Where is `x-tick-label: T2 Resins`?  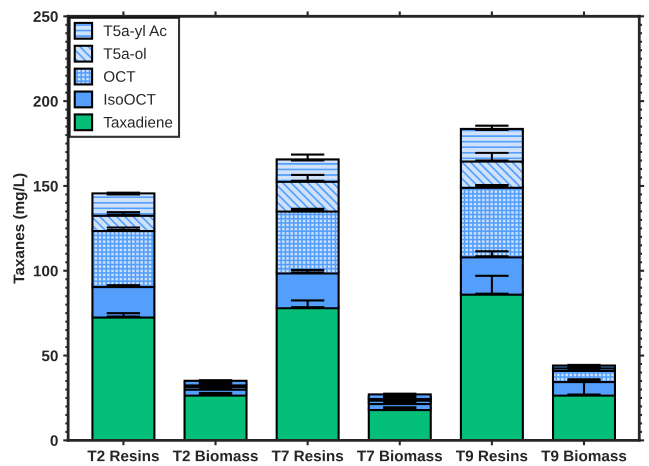 x-tick-label: T2 Resins is located at coordinates (123, 456).